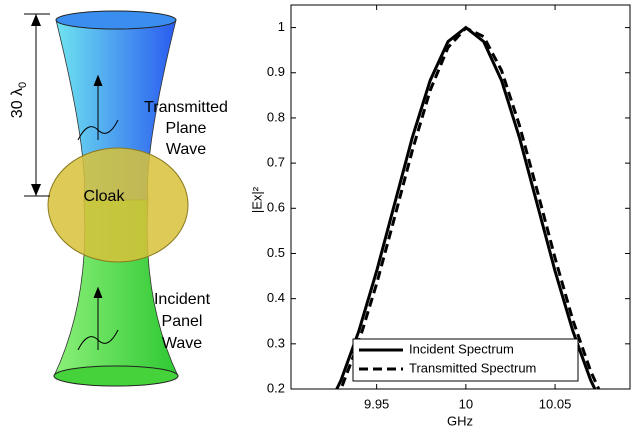 This screenshot has height=438, width=633. I want to click on legend-label: Transmitted Spectrum, so click(472, 367).